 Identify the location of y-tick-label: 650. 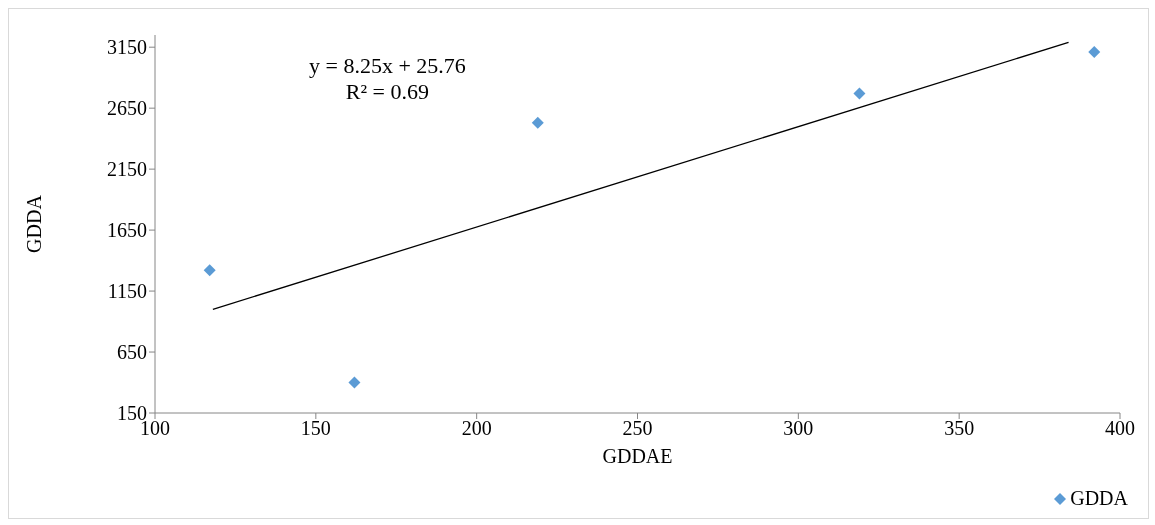
(132, 352).